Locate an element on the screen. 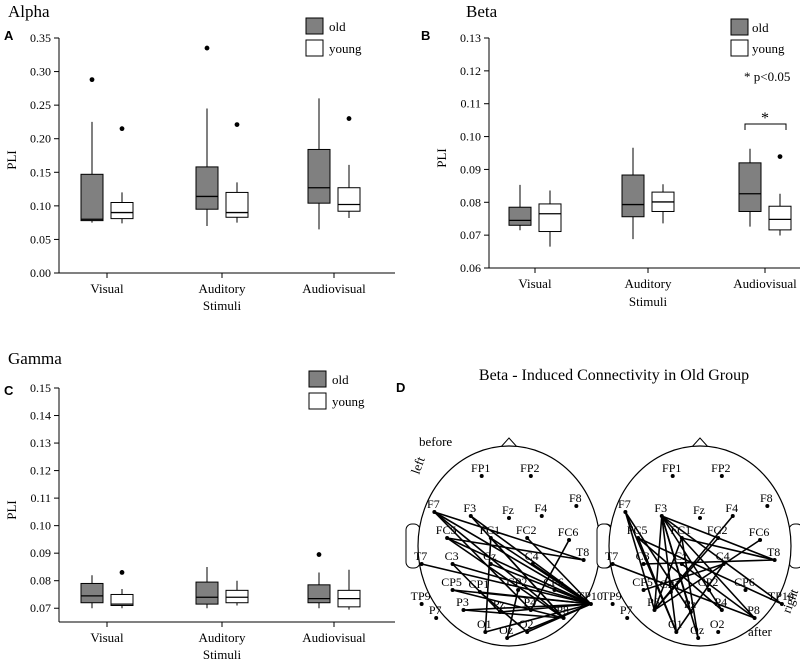  label-before: before is located at coordinates (435, 441).